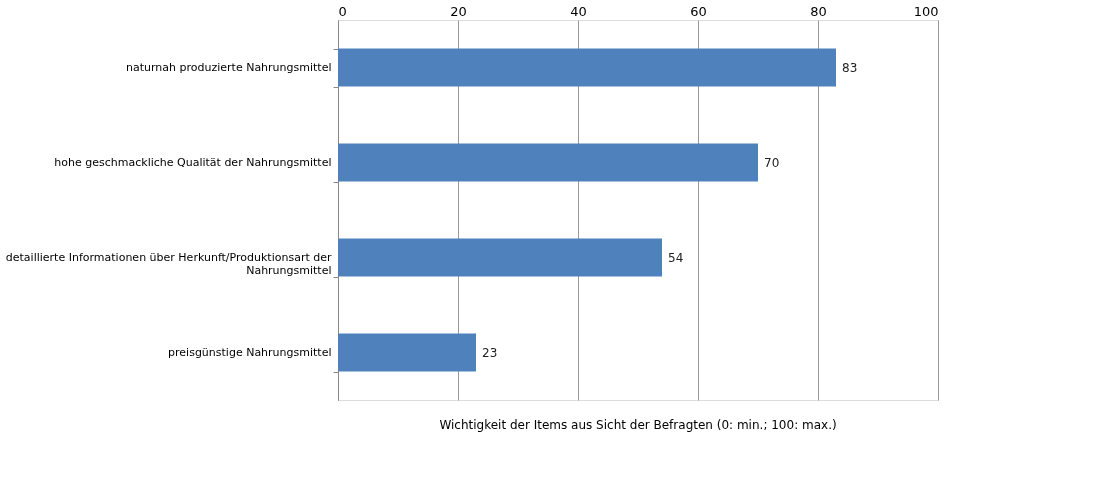 This screenshot has height=488, width=1107. What do you see at coordinates (229, 67) in the screenshot?
I see `y-tick-label: naturnah produzierte Nahrungsmittel` at bounding box center [229, 67].